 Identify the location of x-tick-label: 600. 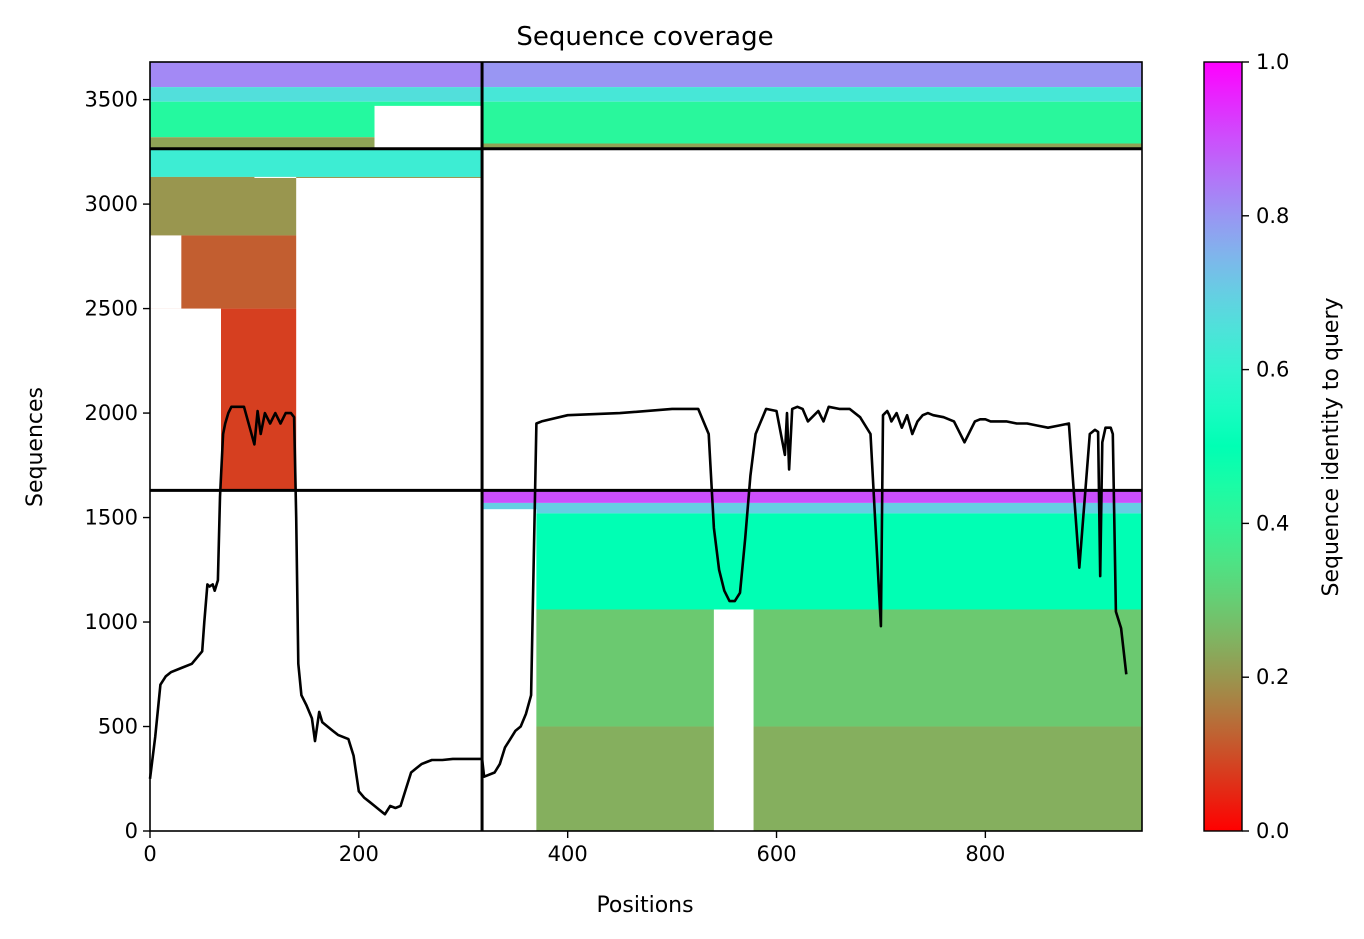
(776, 854).